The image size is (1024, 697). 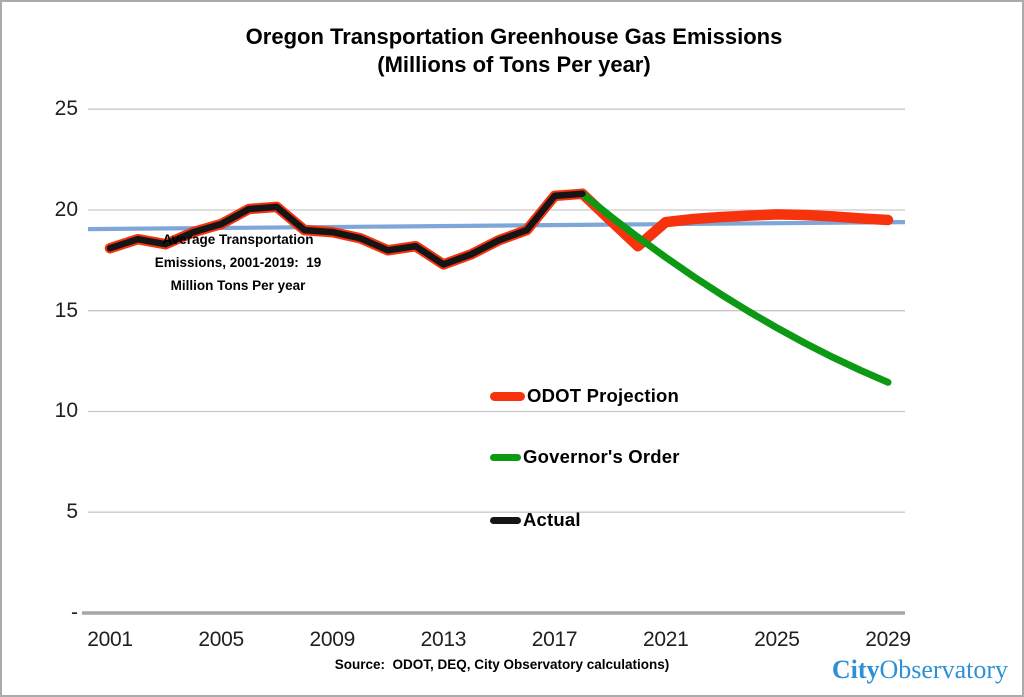 What do you see at coordinates (66, 411) in the screenshot?
I see `y-axis-tick: 10` at bounding box center [66, 411].